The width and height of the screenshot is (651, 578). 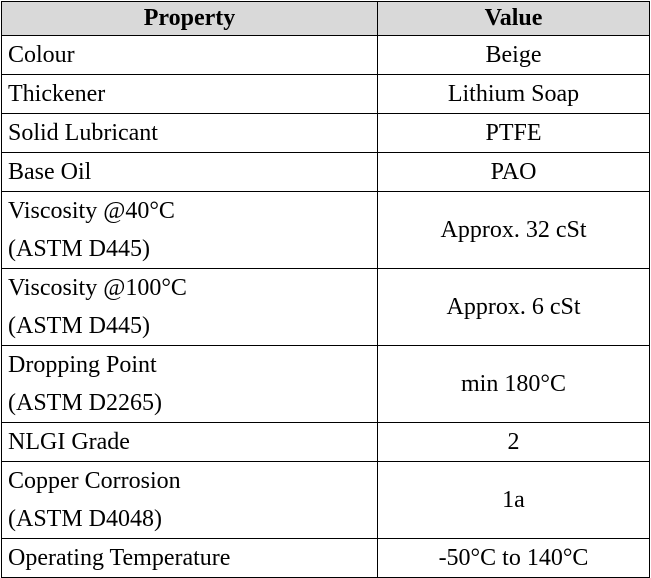 What do you see at coordinates (41, 55) in the screenshot?
I see `cell-text: Colour` at bounding box center [41, 55].